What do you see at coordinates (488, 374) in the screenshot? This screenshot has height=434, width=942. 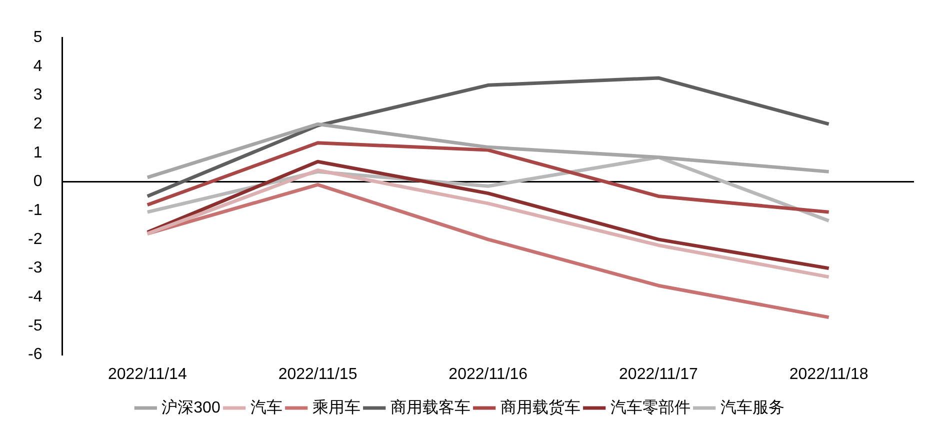 I see `x-tick-label: 2022/11/16` at bounding box center [488, 374].